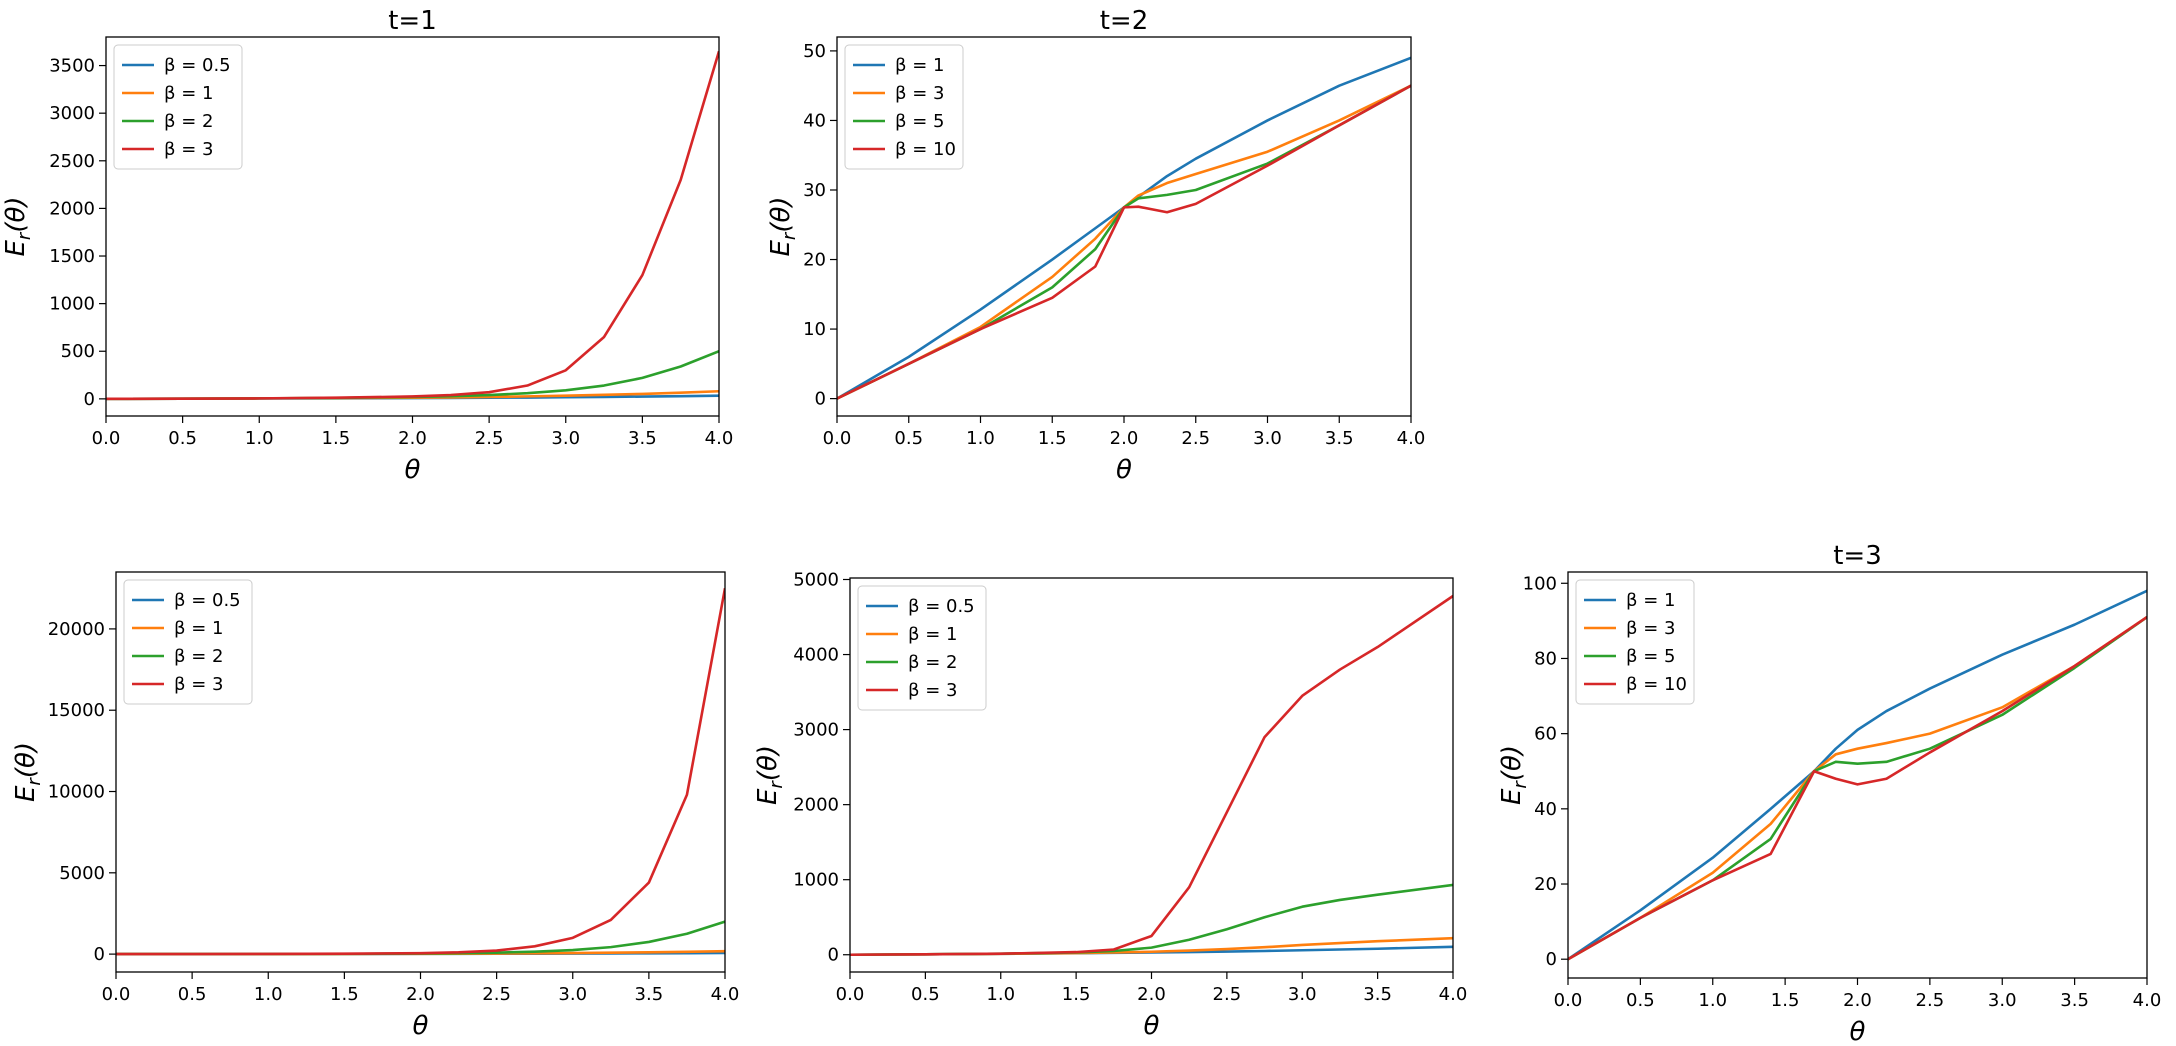  Describe the element at coordinates (76, 629) in the screenshot. I see `y-tick-label: 20000` at that location.